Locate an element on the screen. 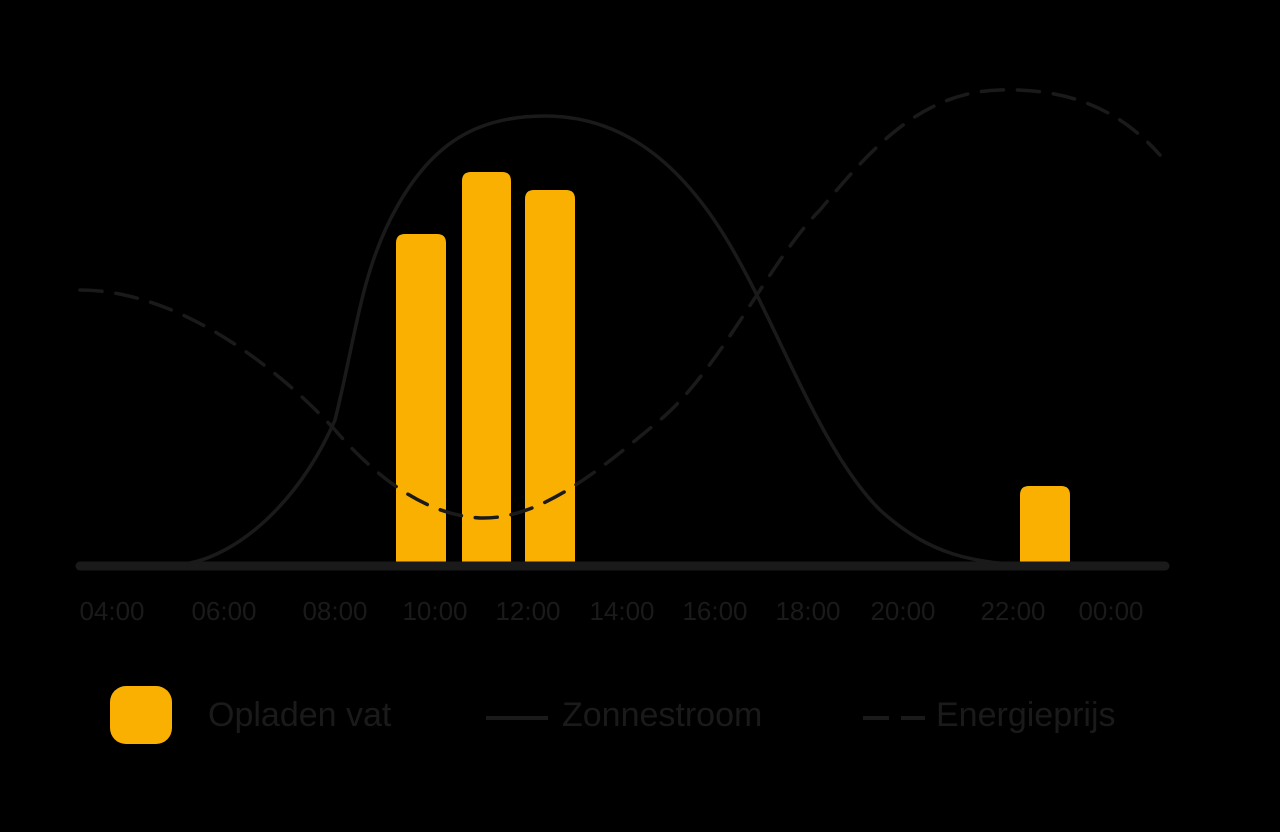 The image size is (1280, 832). legend-label-zonnestroom: Zonnestroom is located at coordinates (662, 715).